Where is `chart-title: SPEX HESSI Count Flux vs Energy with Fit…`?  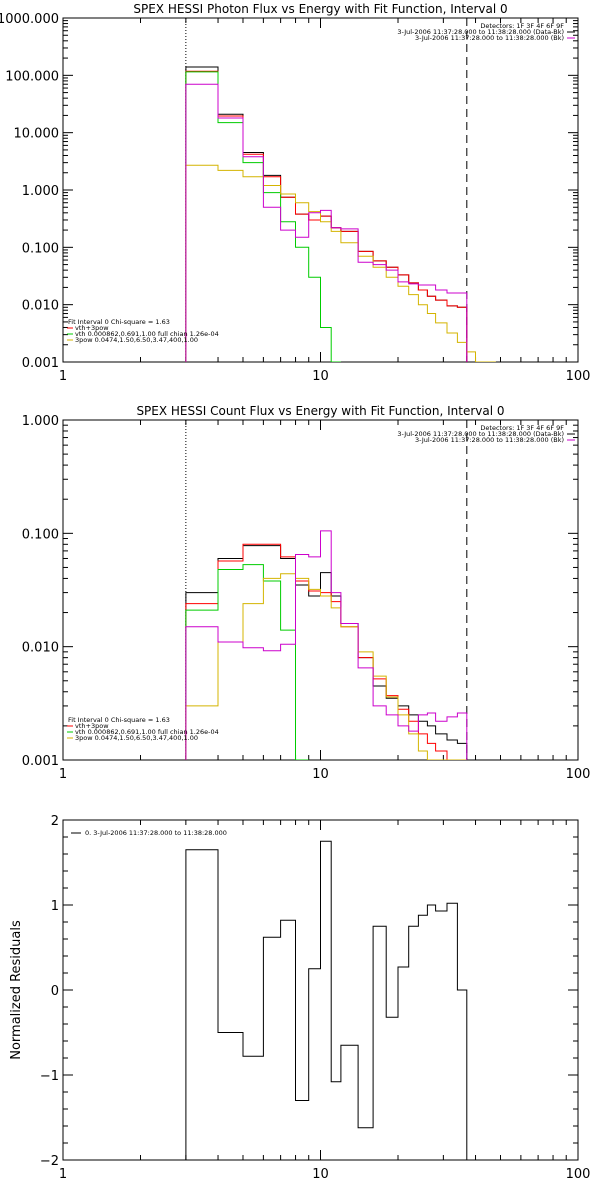 chart-title: SPEX HESSI Count Flux vs Energy with Fit… is located at coordinates (320, 411).